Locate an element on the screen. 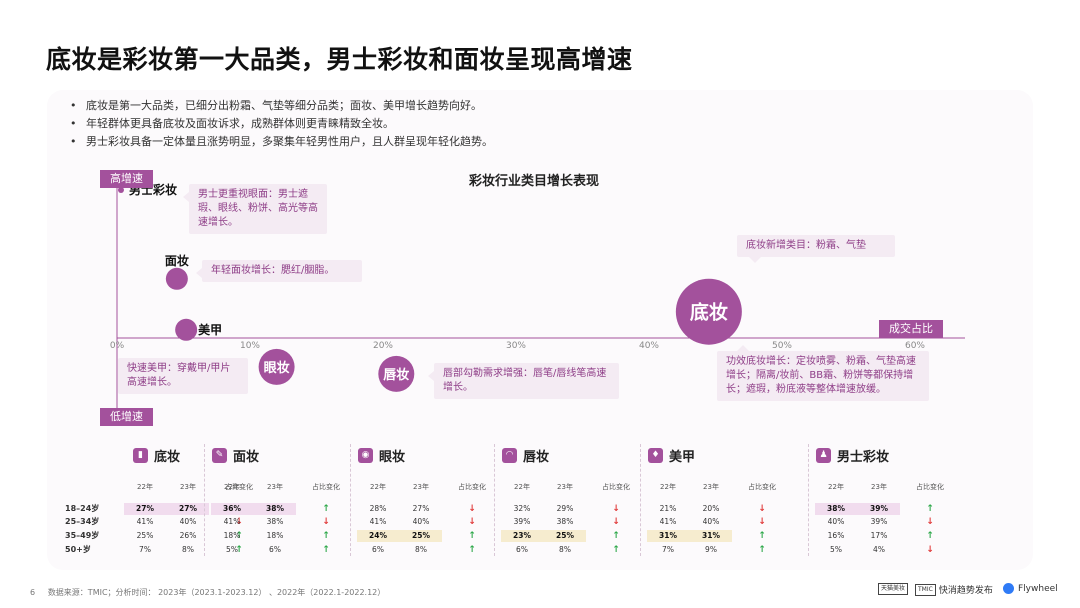 The width and height of the screenshot is (1080, 608). table-cell: 25% is located at coordinates (145, 535).